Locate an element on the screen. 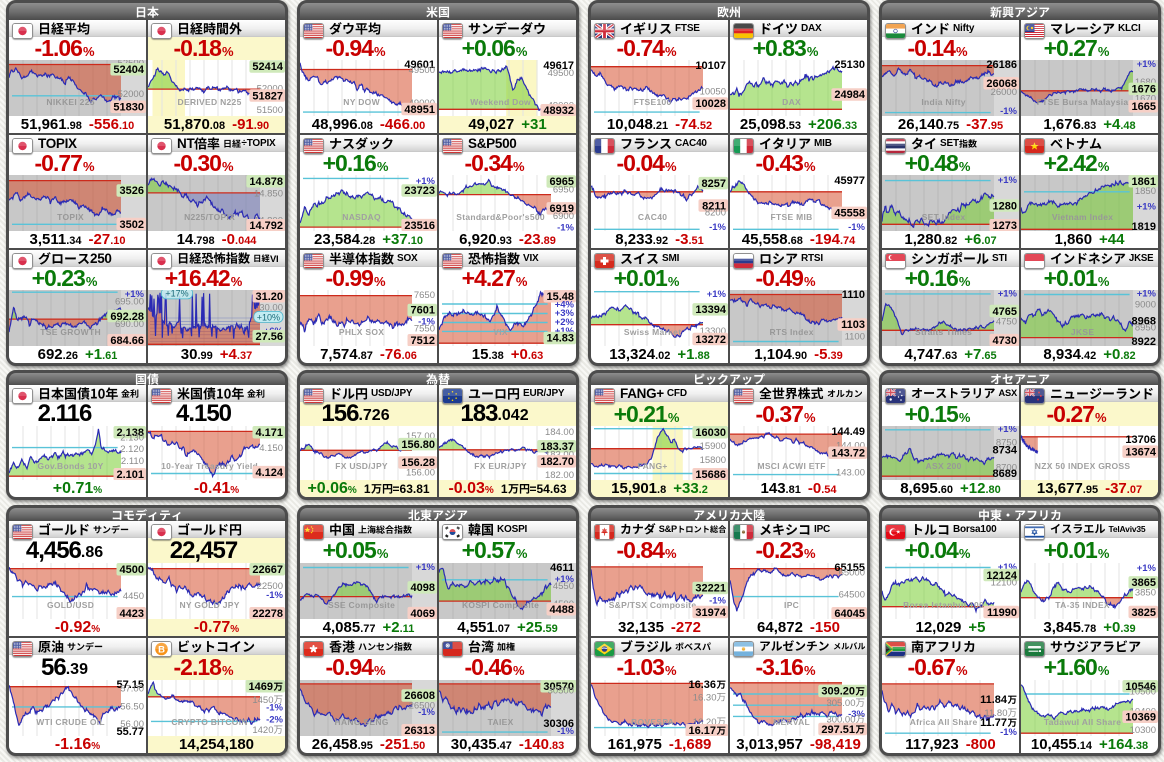 The image size is (1164, 762). svg-text: 31974 is located at coordinates (710, 613).